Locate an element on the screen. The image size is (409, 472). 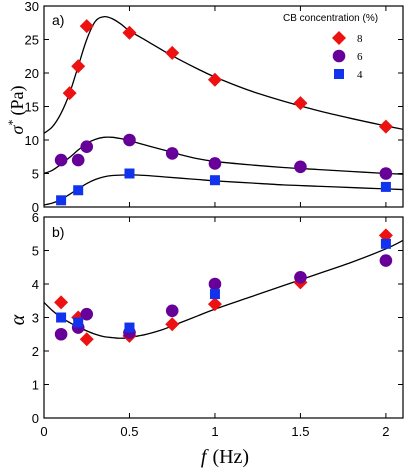
panel-a-ylabel-unit: (Pa) is located at coordinates (17, 101).